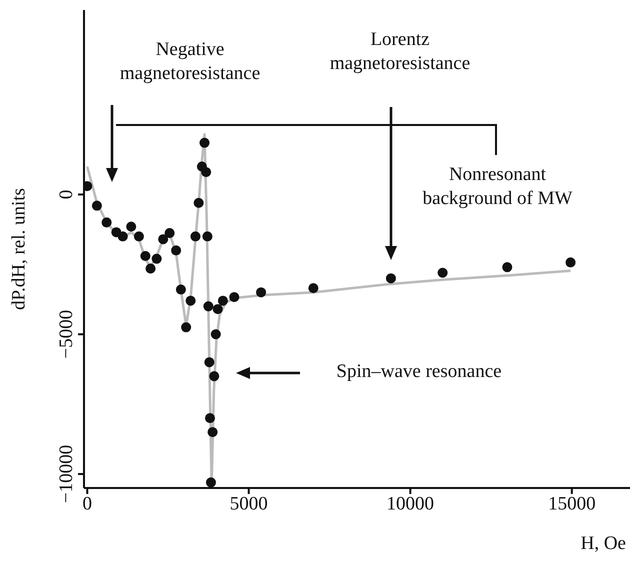  Describe the element at coordinates (66, 334) in the screenshot. I see `y-tick-label: −5000` at that location.